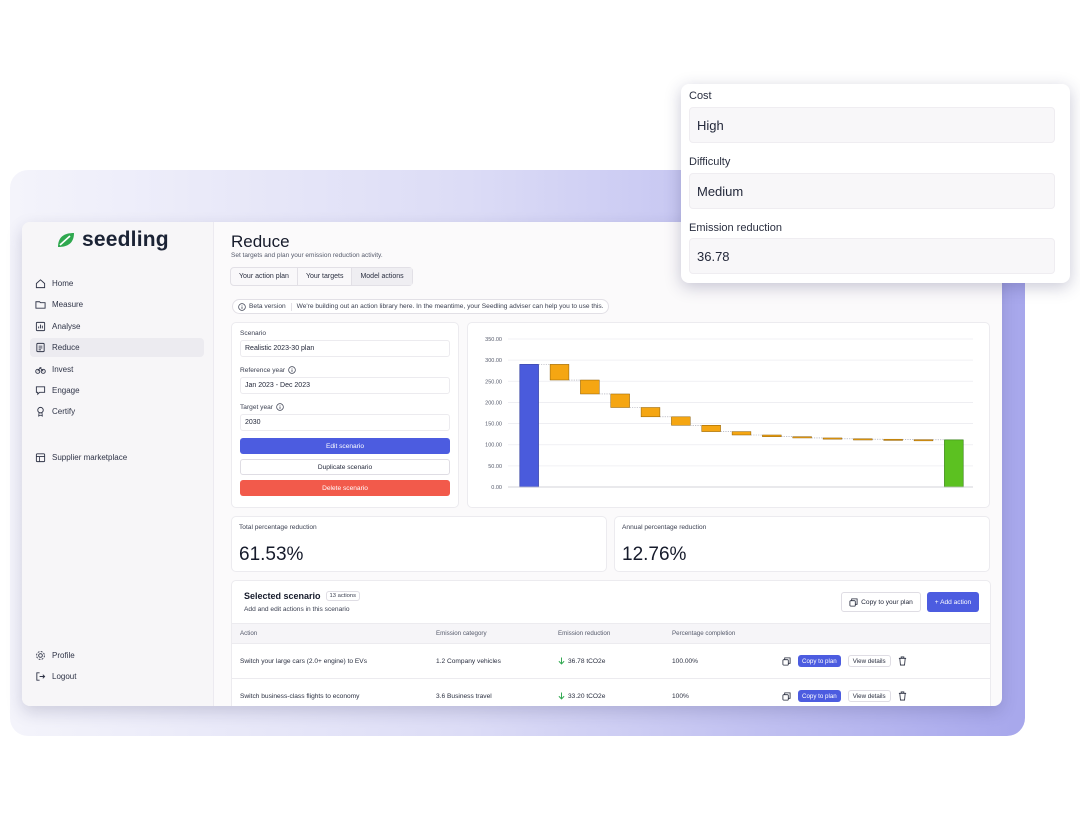 Image resolution: width=1080 pixels, height=824 pixels. Describe the element at coordinates (654, 554) in the screenshot. I see `annual-reduction-value: 12.76%` at that location.